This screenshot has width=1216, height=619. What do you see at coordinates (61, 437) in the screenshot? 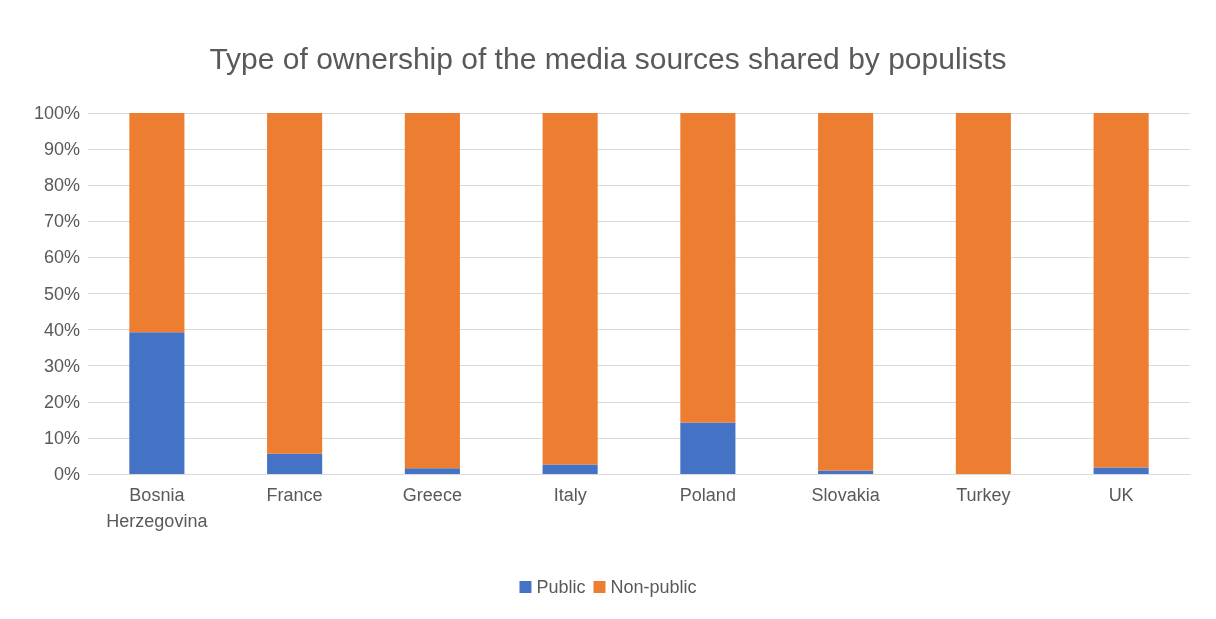
I see `y-tick-label: 10%` at bounding box center [61, 437].